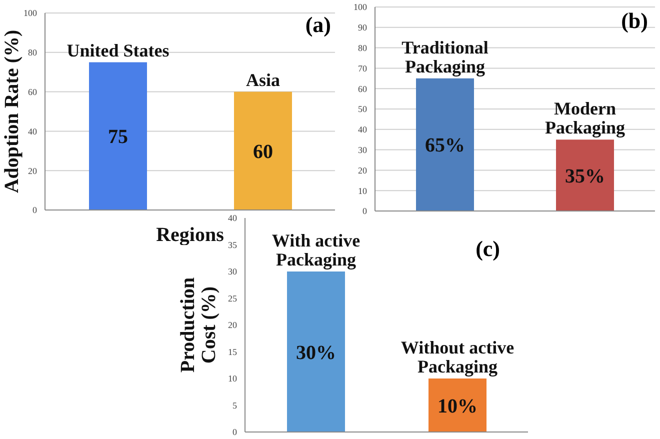 This screenshot has width=660, height=439. I want to click on data-label: 60, so click(263, 151).